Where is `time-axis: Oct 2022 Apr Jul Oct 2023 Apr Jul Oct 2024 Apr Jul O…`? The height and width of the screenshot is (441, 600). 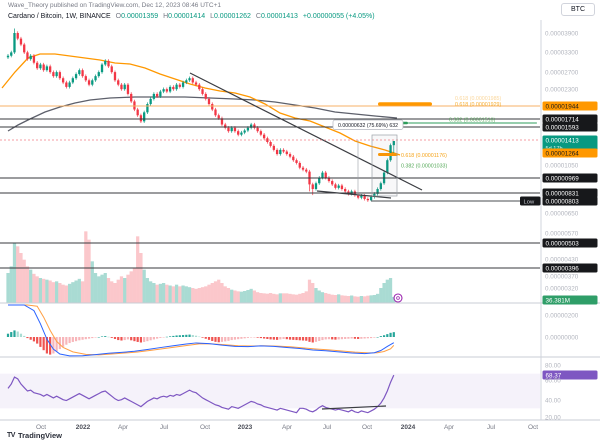
time-axis: Oct 2022 Apr Jul Oct 2023 Apr Jul Oct 2024 Apr Jul O… is located at coordinates (287, 427).